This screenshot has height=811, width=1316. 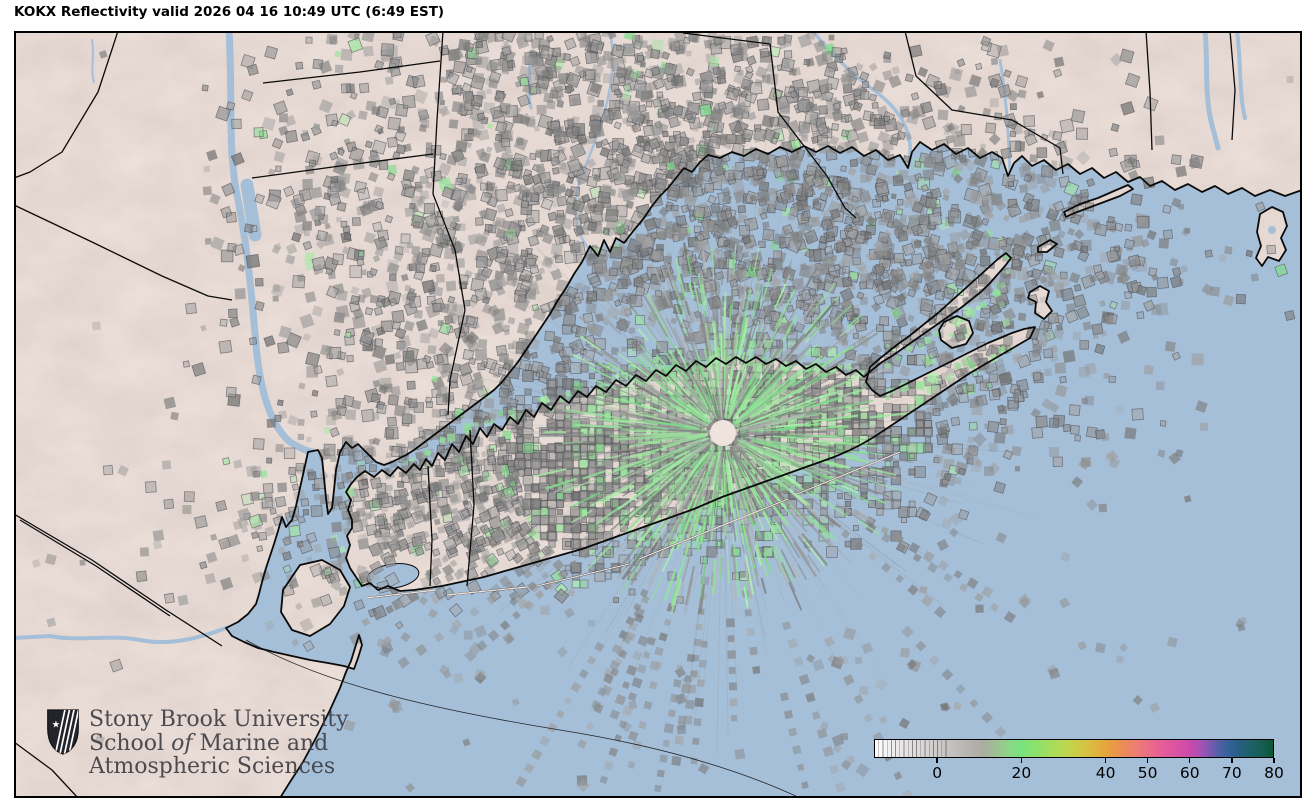 What do you see at coordinates (911, 748) in the screenshot?
I see `colorbar-discrete-steps` at bounding box center [911, 748].